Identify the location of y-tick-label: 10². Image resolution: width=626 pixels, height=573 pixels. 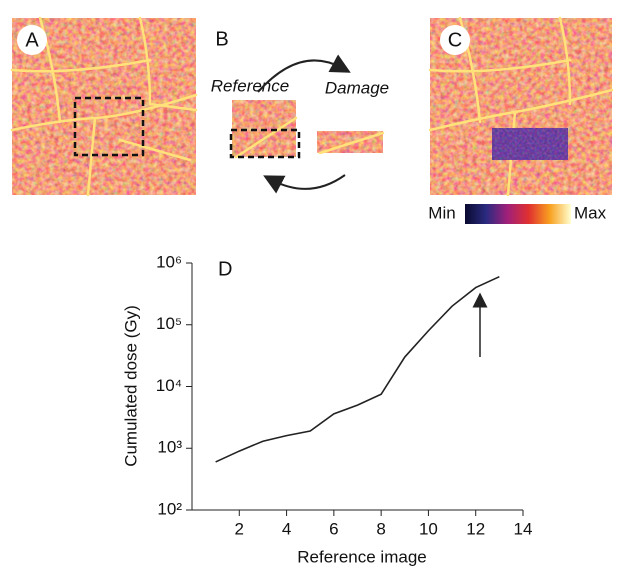
(169, 508).